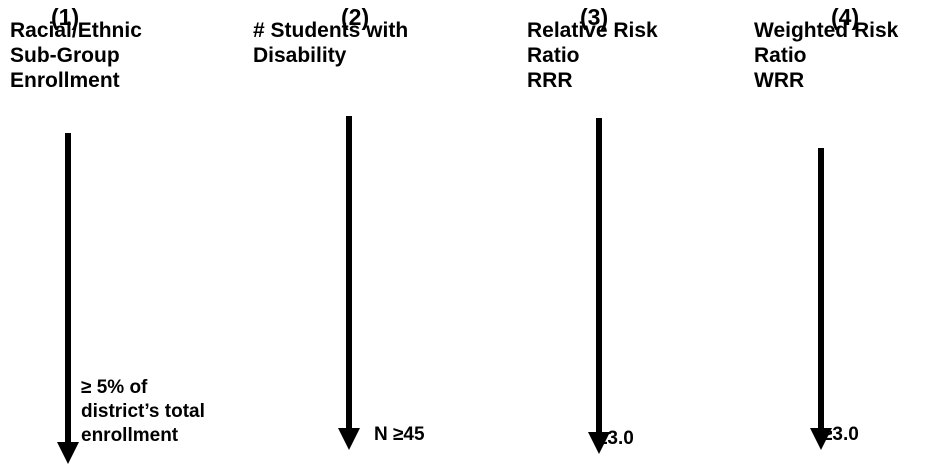  I want to click on column-3-threshold-line: ≥3.0, so click(615, 438).